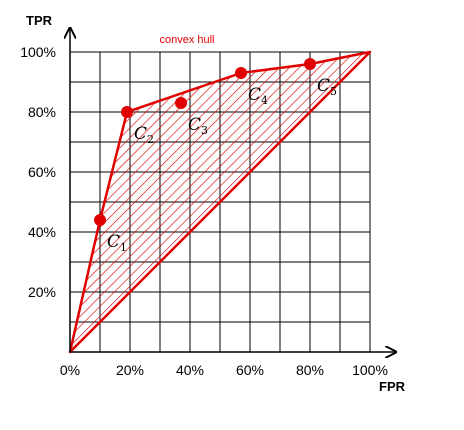 This screenshot has height=430, width=464. Describe the element at coordinates (39, 20) in the screenshot. I see `y-axis-title: TPR` at that location.